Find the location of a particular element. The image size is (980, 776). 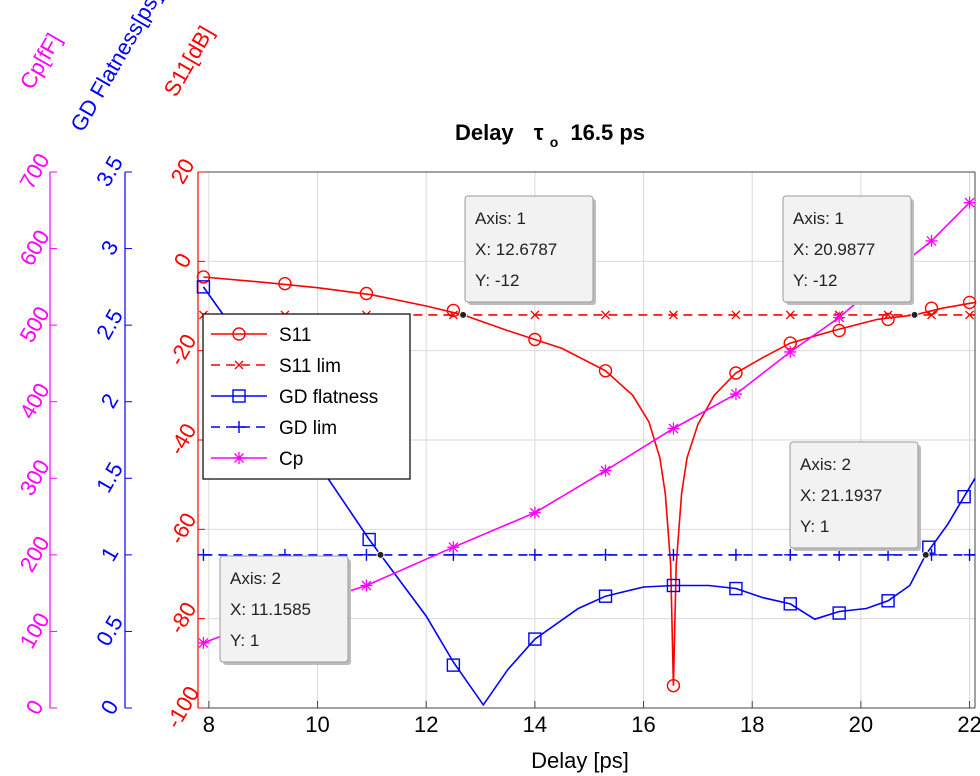

x-tick-label: 18 is located at coordinates (752, 724).